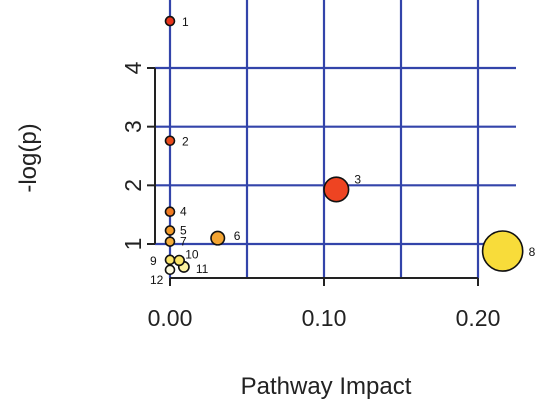  I want to click on data-point-label-3: 3, so click(357, 179).